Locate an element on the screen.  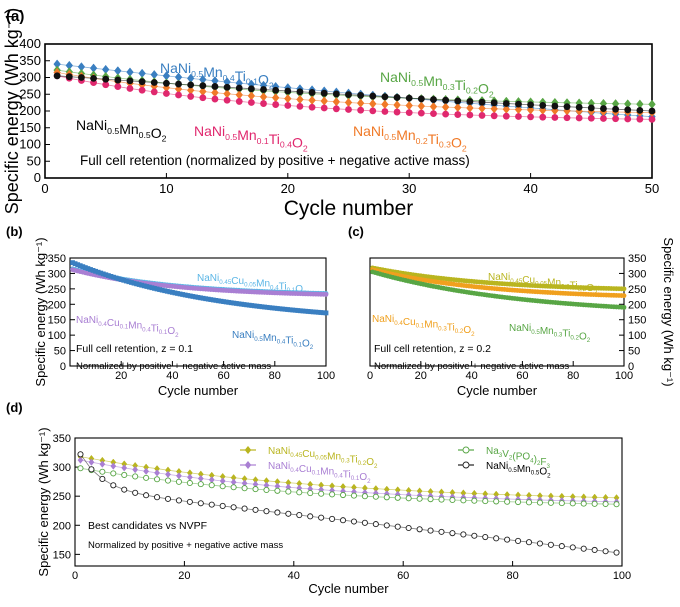
panel-label: (d) is located at coordinates (14, 407).